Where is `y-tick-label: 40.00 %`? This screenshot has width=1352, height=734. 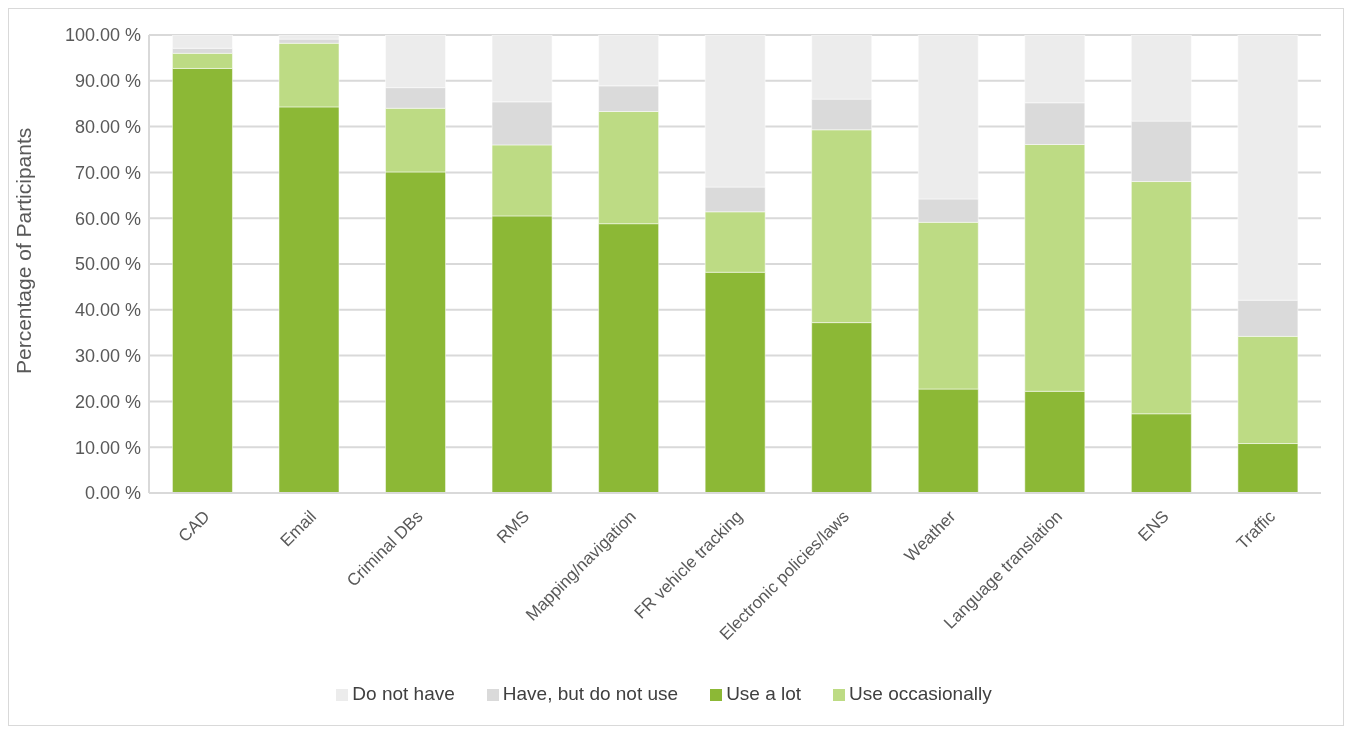 y-tick-label: 40.00 % is located at coordinates (107, 310).